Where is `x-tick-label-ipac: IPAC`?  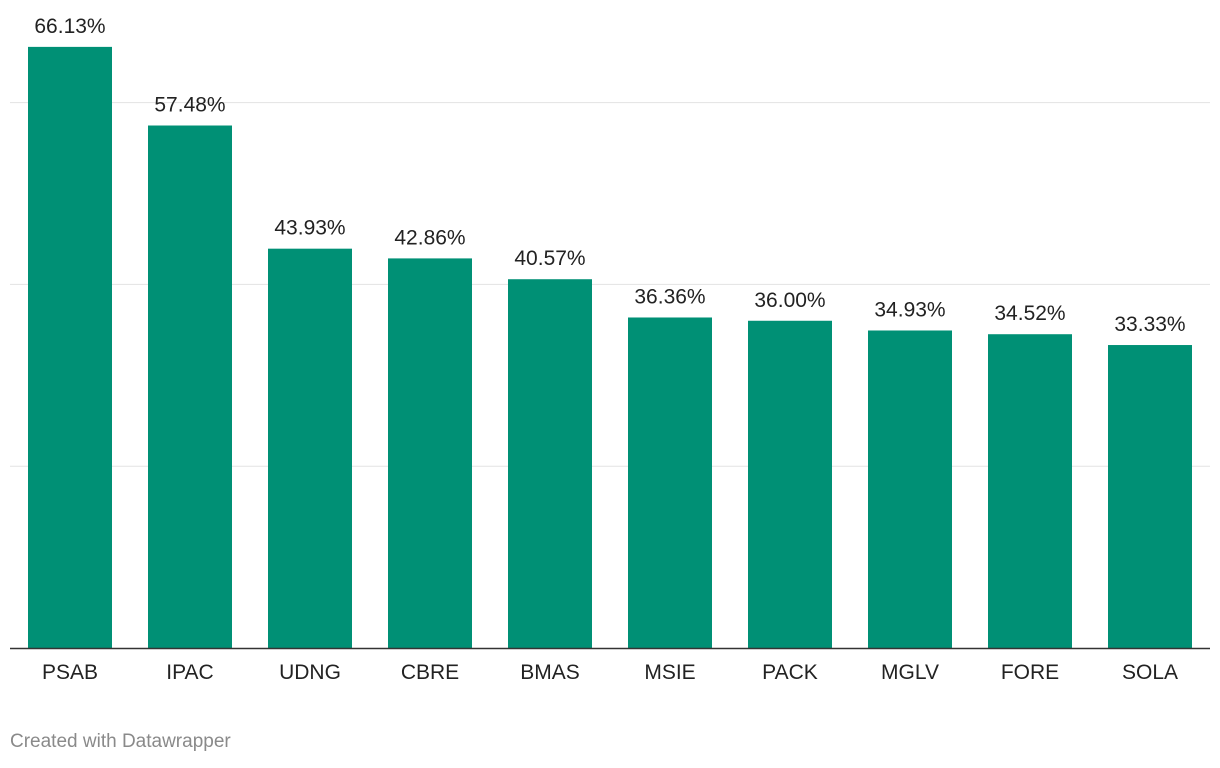
x-tick-label-ipac: IPAC is located at coordinates (189, 672).